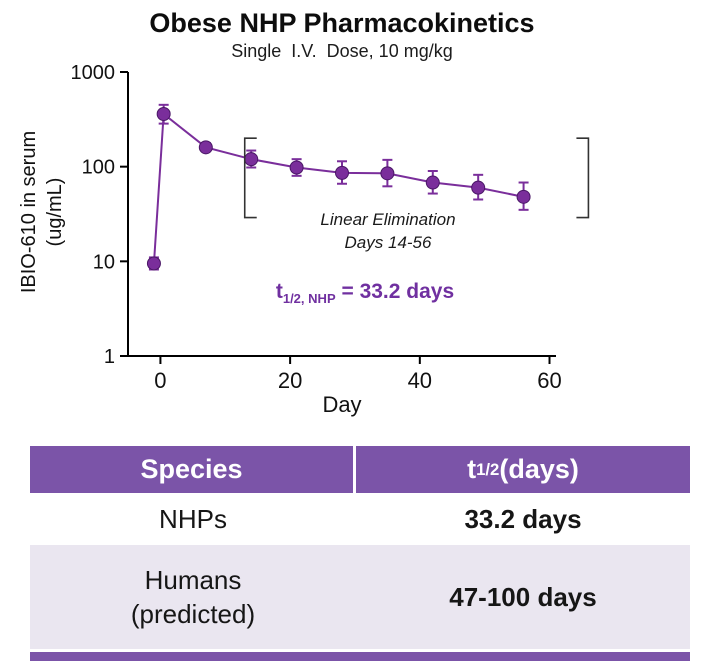 This screenshot has height=663, width=712. Describe the element at coordinates (109, 357) in the screenshot. I see `svg-text: 1` at that location.